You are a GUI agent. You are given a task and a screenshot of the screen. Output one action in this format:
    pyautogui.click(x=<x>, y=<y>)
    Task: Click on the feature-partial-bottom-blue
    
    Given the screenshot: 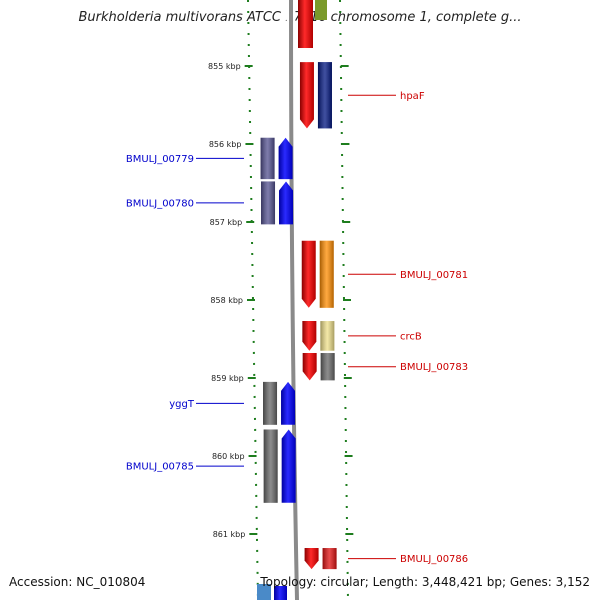 What is the action you would take?
    pyautogui.click(x=280, y=593)
    